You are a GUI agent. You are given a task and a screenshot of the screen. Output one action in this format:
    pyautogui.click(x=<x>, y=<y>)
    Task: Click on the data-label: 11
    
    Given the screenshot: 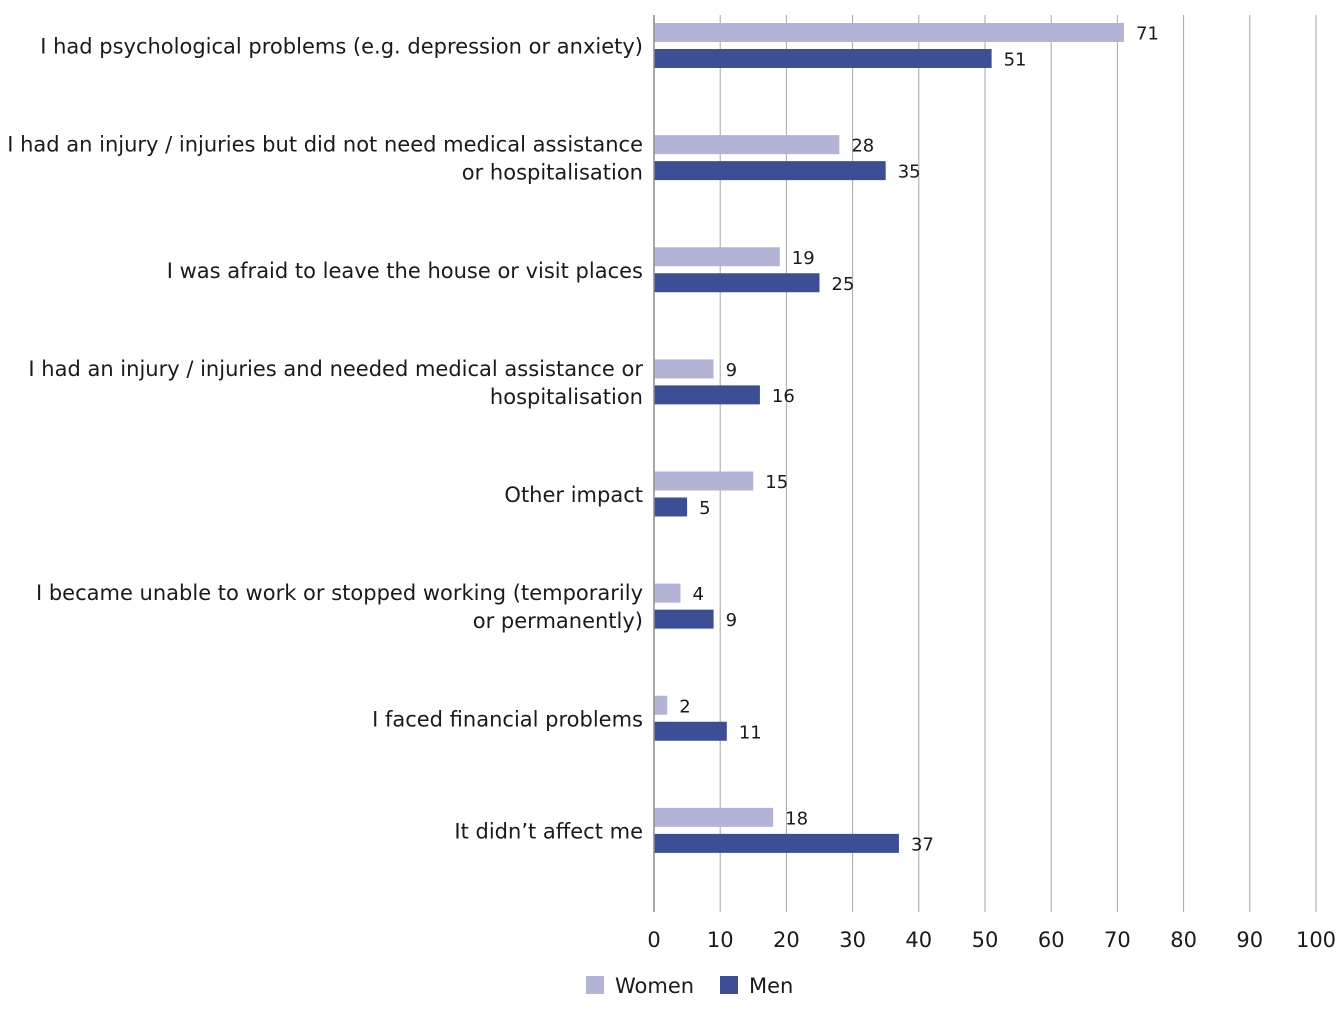 What is the action you would take?
    pyautogui.click(x=750, y=732)
    